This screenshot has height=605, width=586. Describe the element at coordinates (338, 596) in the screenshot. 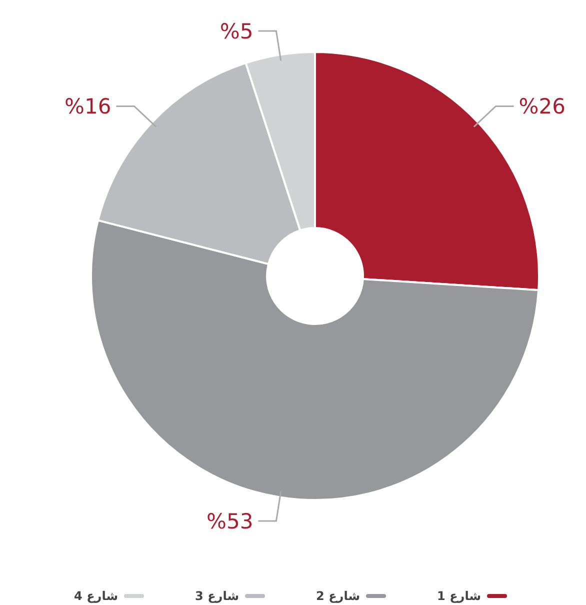

I see `legend-label: شارع 2` at that location.